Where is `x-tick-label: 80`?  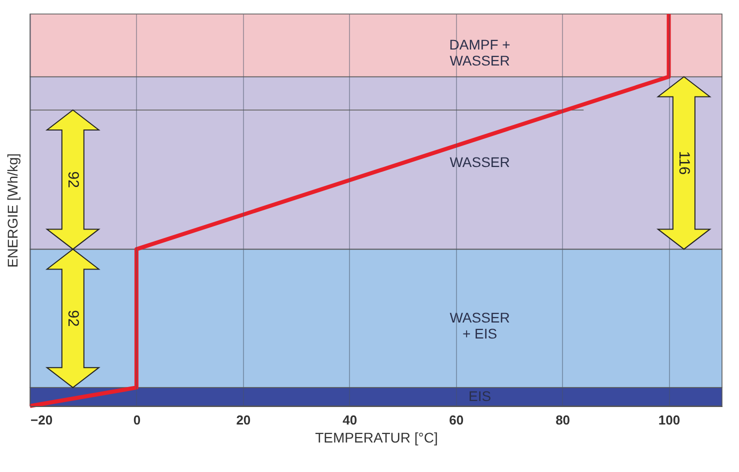
x-tick-label: 80 is located at coordinates (563, 420).